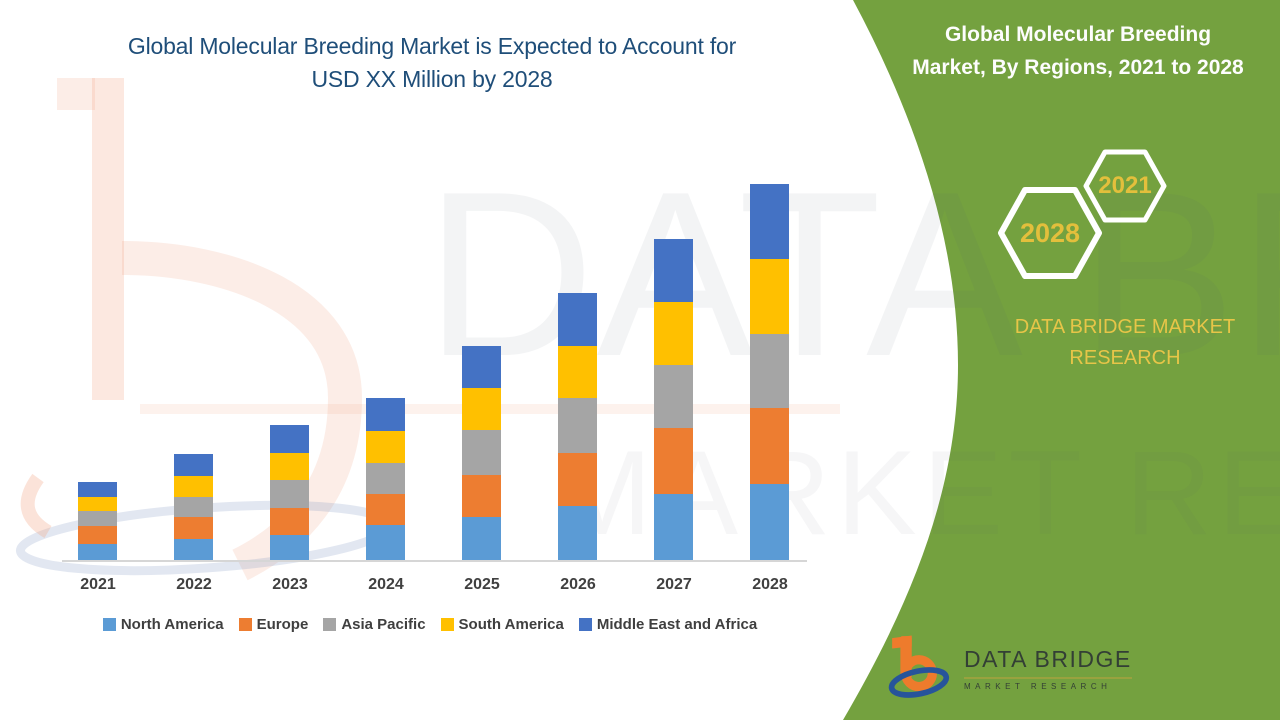 The image size is (1280, 720). I want to click on bar-segment-2027-asia-pacific, so click(673, 396).